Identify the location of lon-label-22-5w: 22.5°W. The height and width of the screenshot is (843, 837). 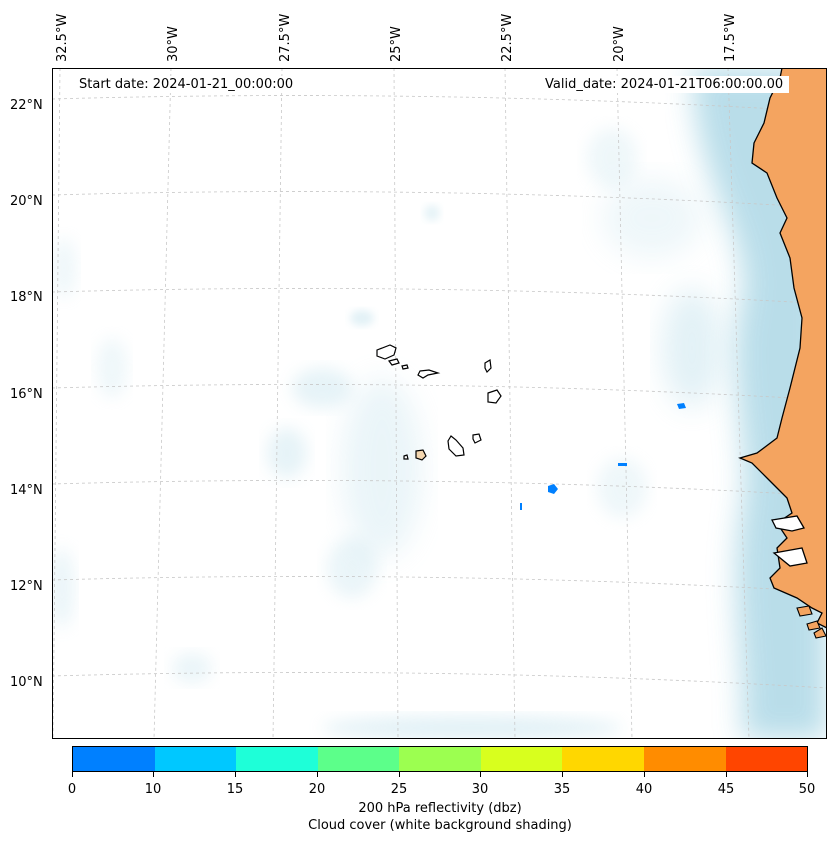
(507, 37).